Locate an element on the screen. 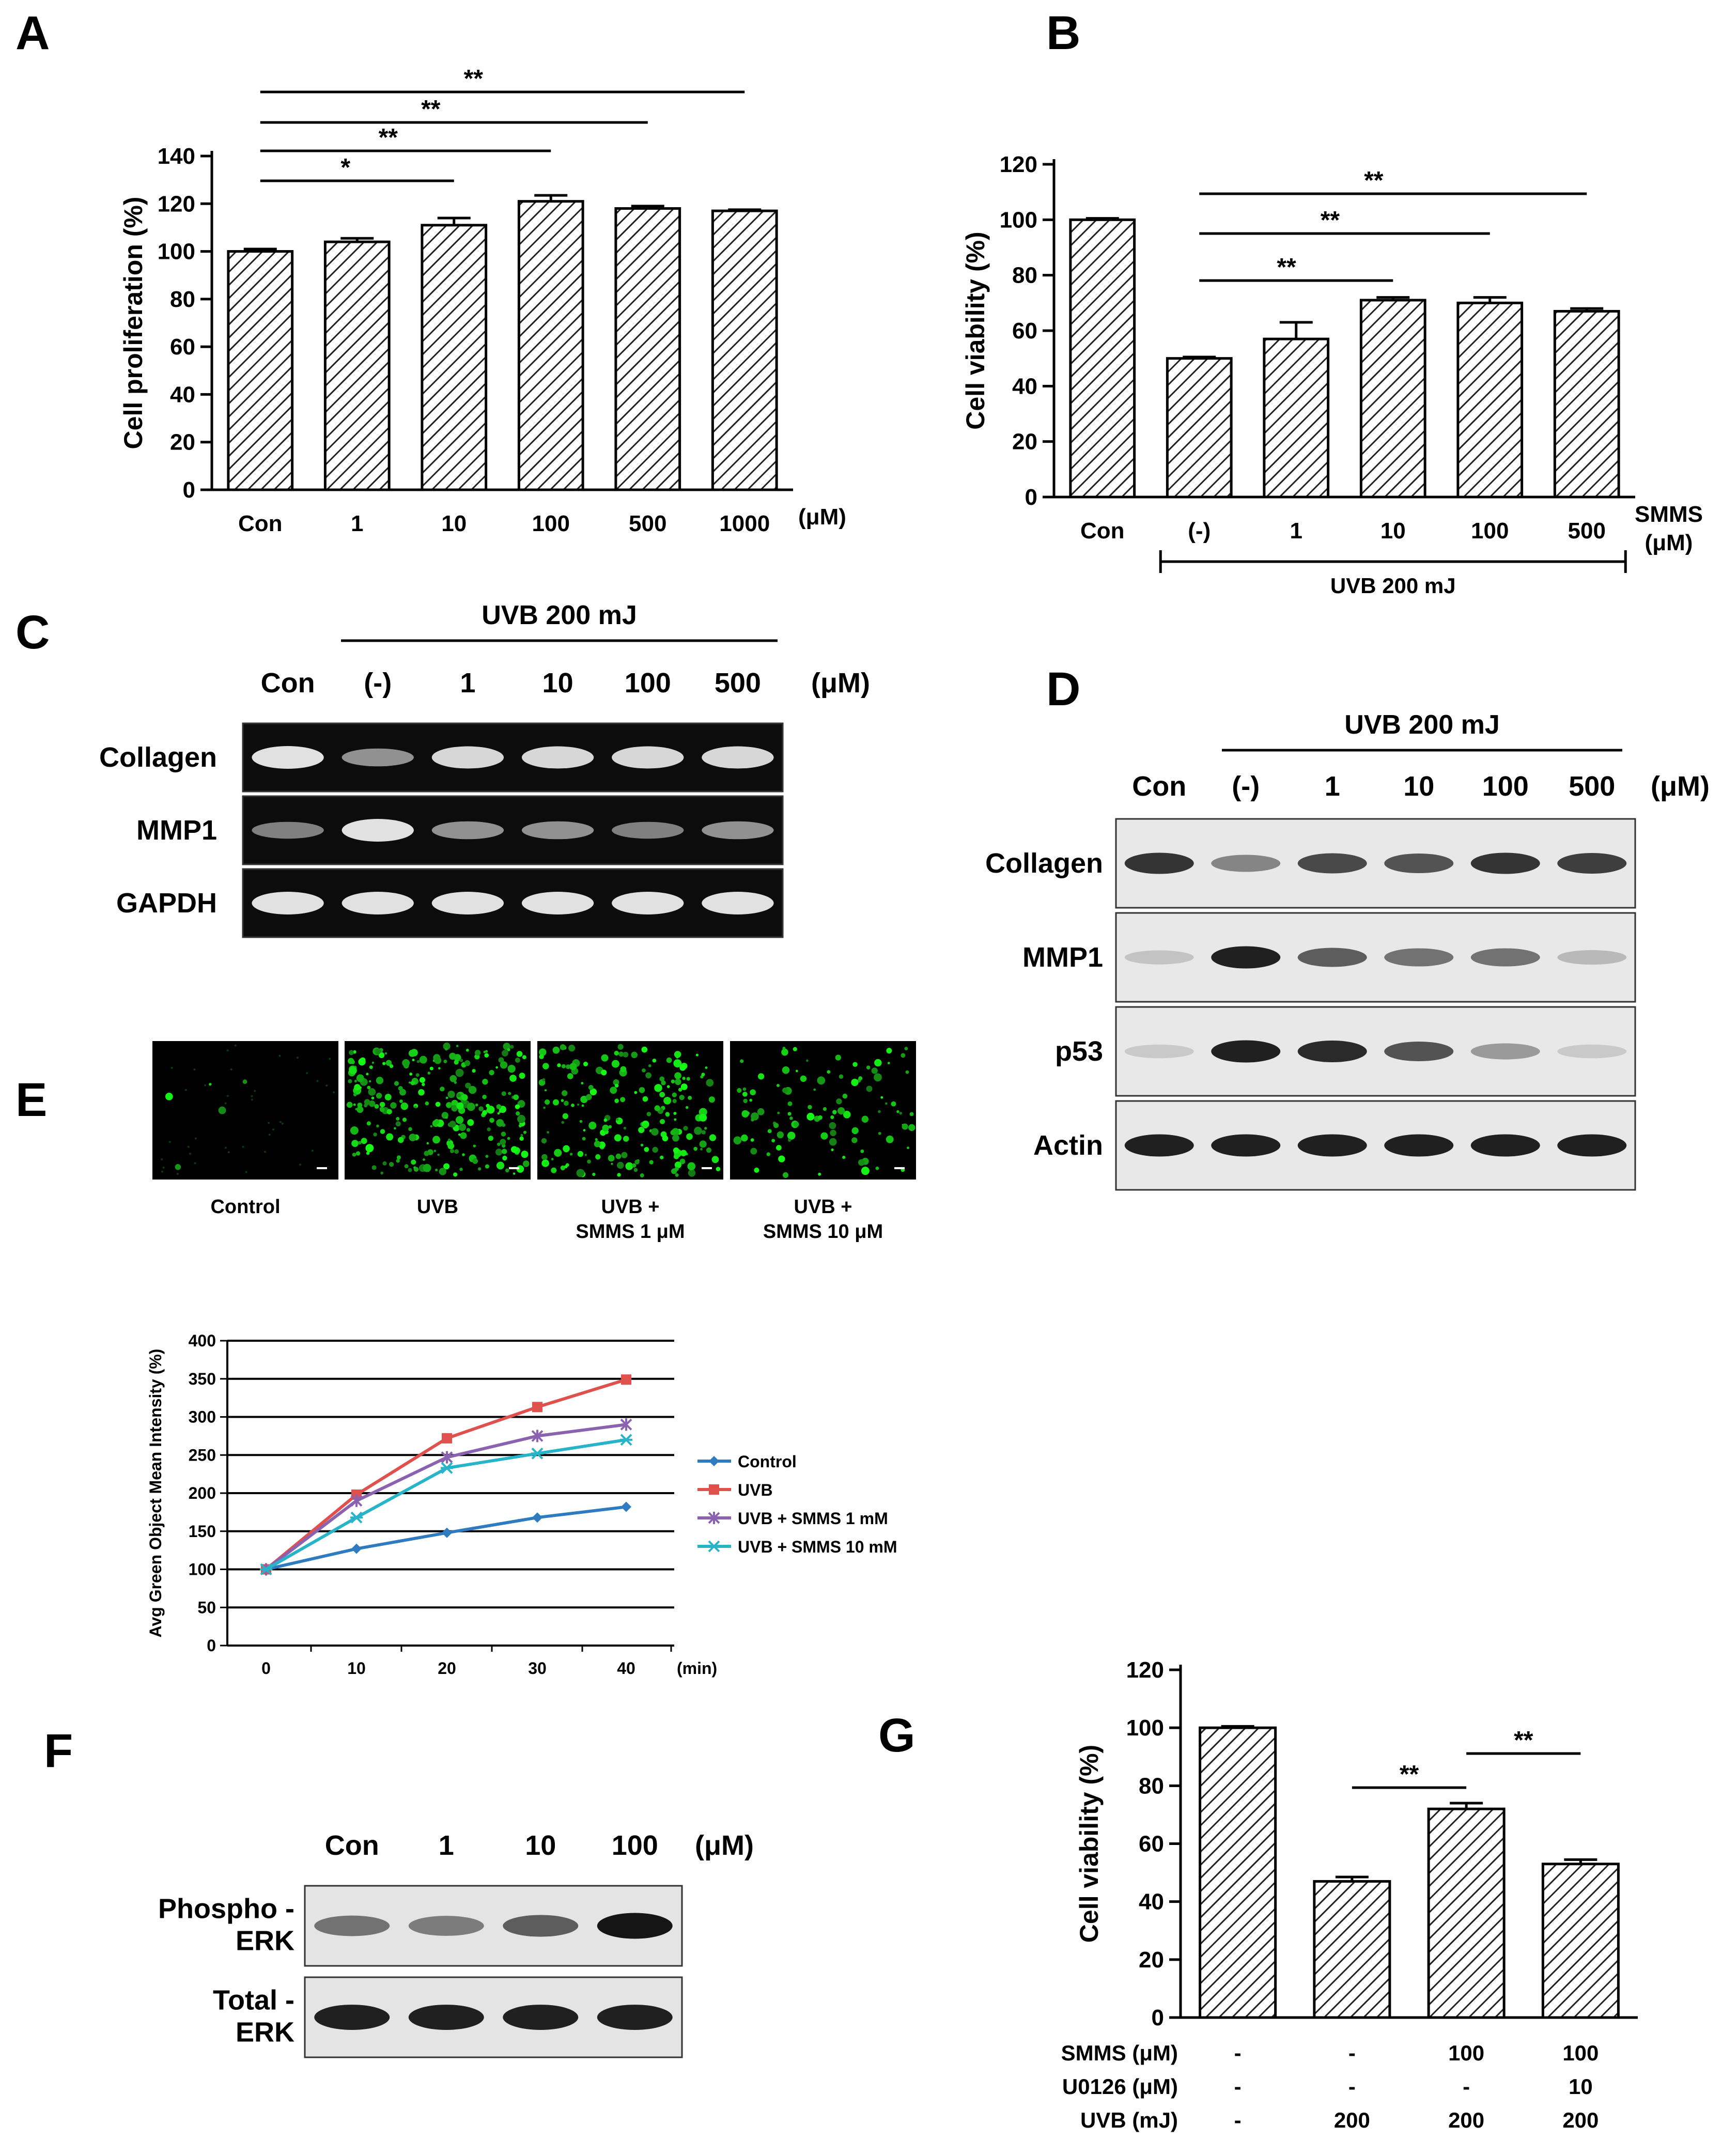 The image size is (1722, 2156). row-label: GAPDH is located at coordinates (166, 903).